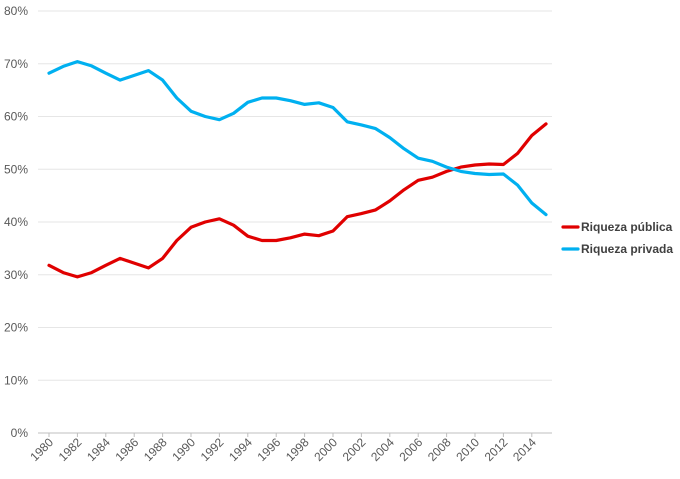 This screenshot has width=680, height=479. What do you see at coordinates (269, 449) in the screenshot?
I see `x-tick-label: 1996` at bounding box center [269, 449].